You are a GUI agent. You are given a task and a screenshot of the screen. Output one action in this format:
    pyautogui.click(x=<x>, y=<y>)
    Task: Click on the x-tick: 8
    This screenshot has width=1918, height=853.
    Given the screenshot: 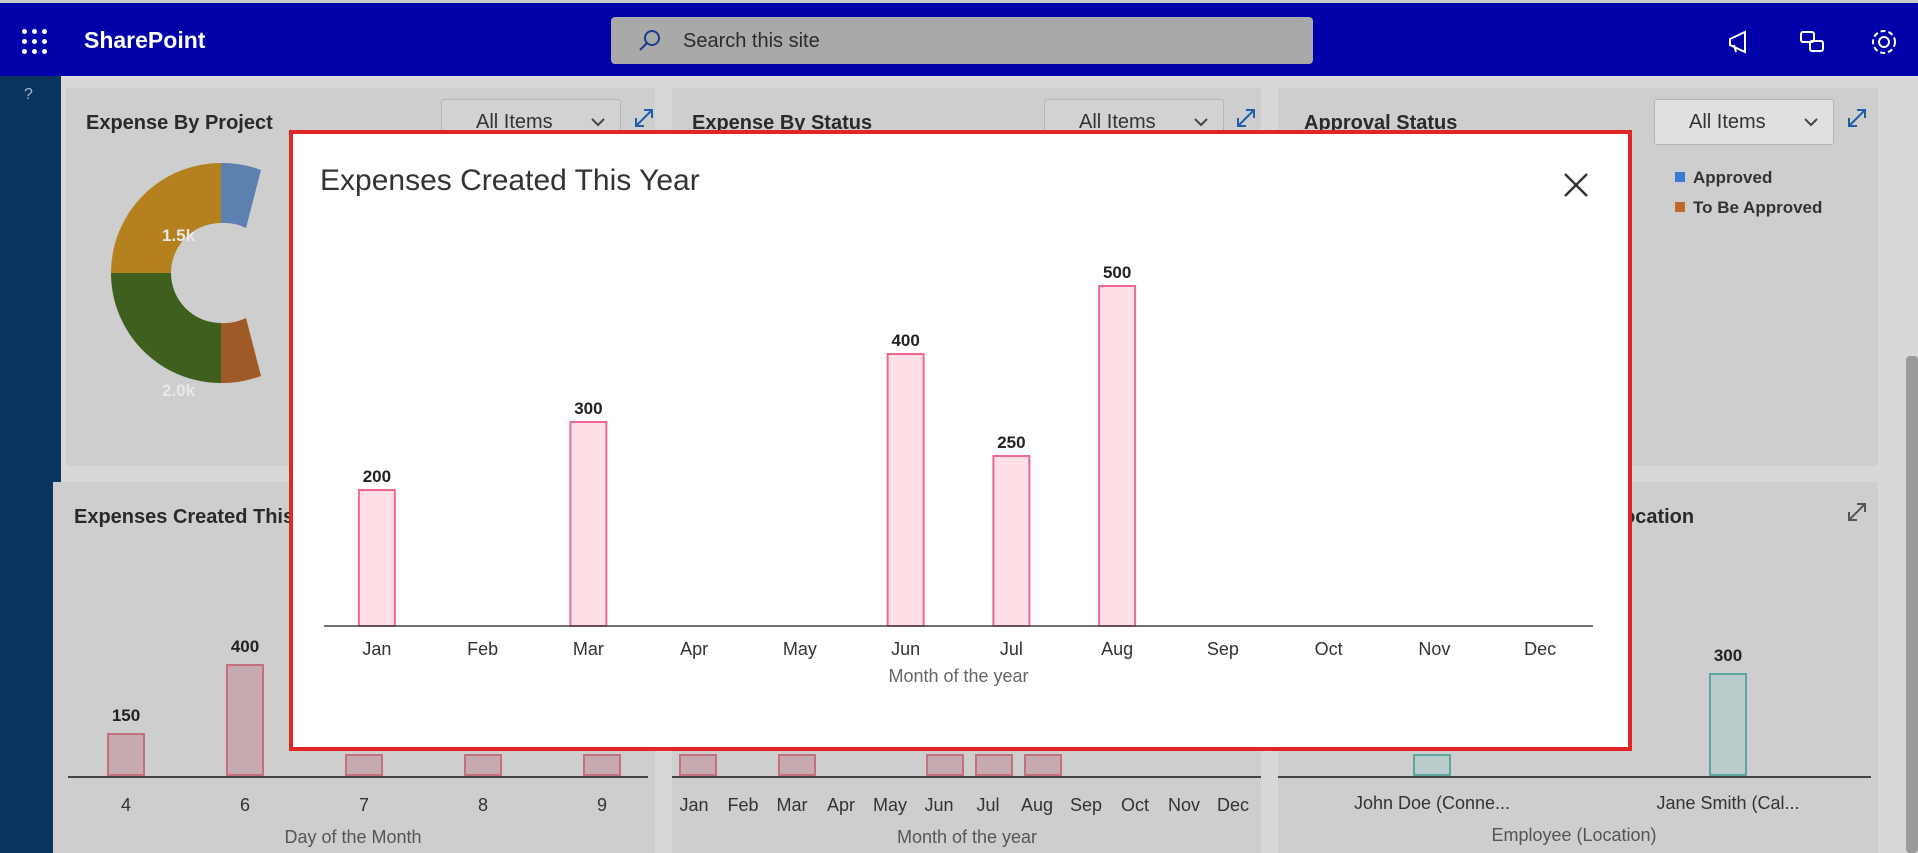 What is the action you would take?
    pyautogui.click(x=482, y=805)
    